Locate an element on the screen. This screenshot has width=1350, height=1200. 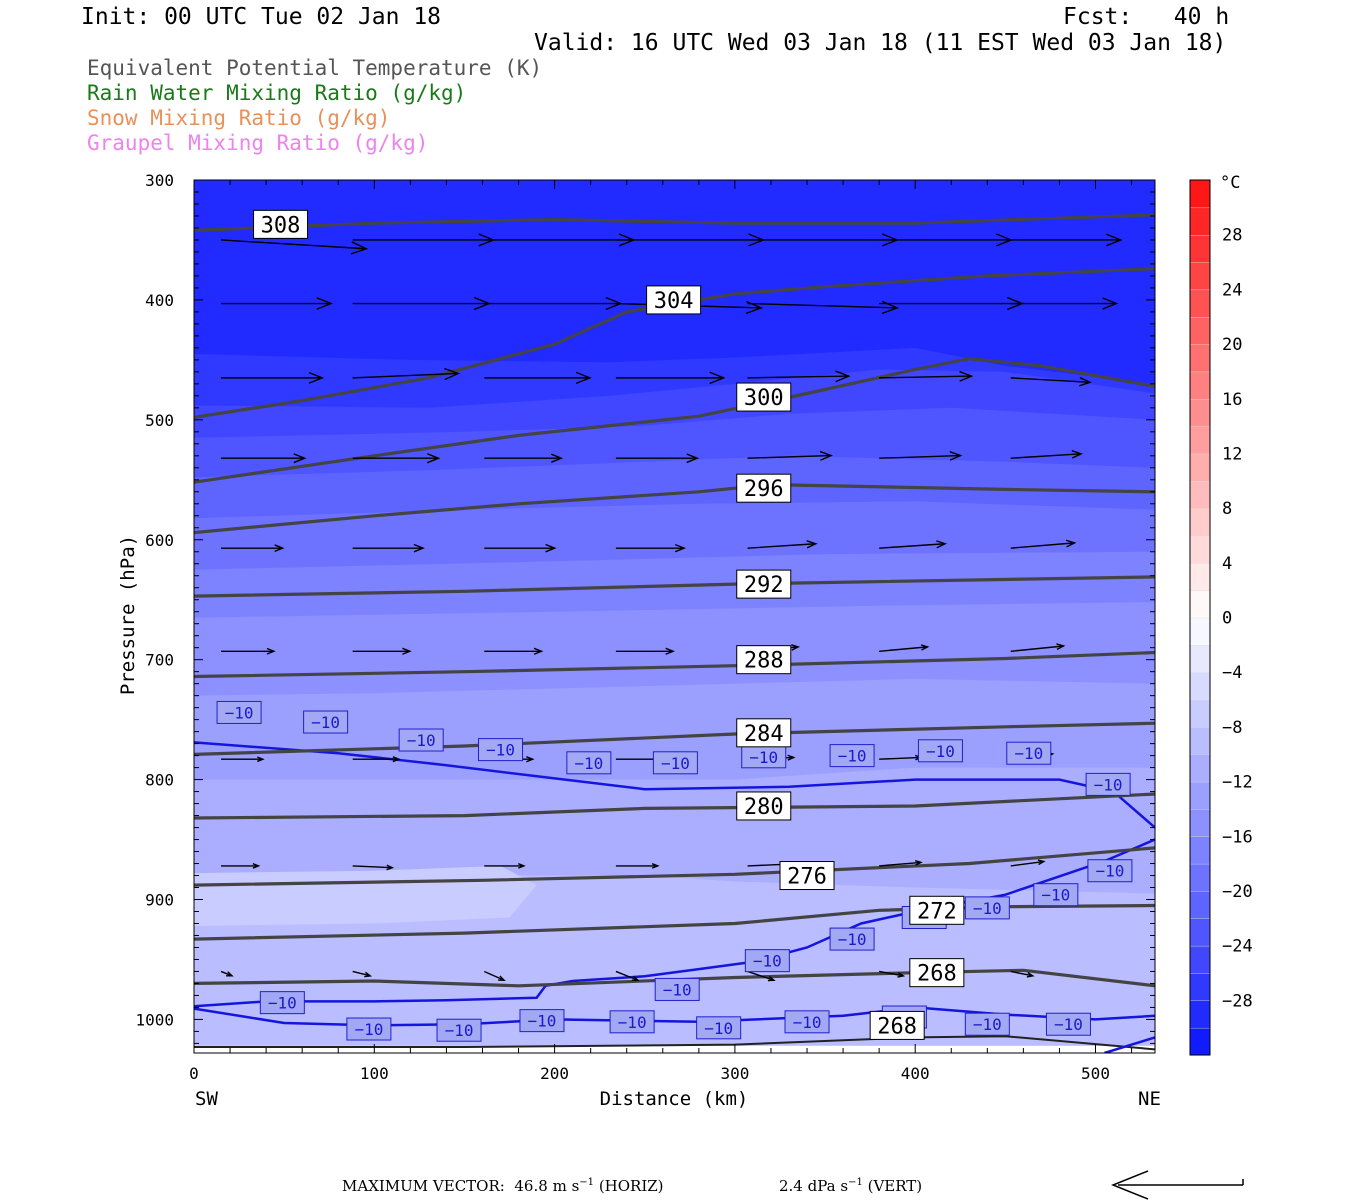
colorbar-tick-label: −12 is located at coordinates (1237, 783).